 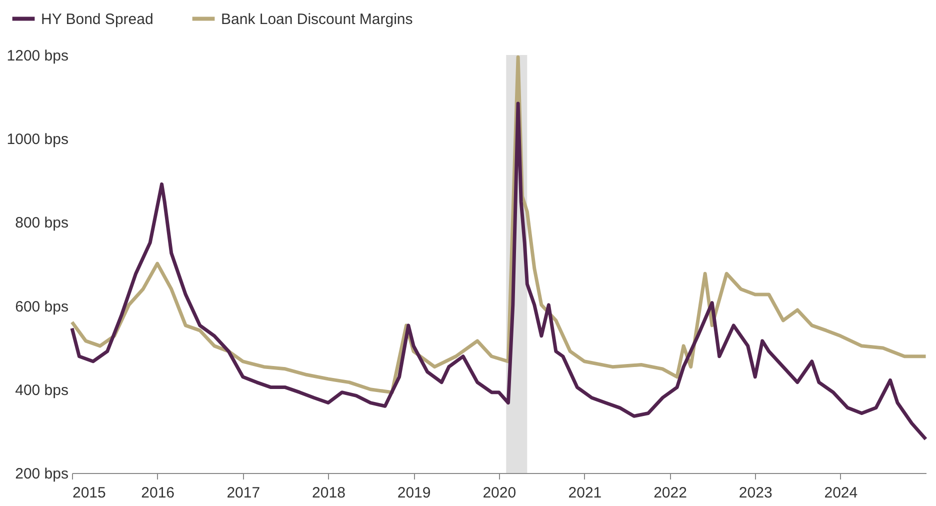 I want to click on x-tick-label: 2019, so click(x=414, y=493).